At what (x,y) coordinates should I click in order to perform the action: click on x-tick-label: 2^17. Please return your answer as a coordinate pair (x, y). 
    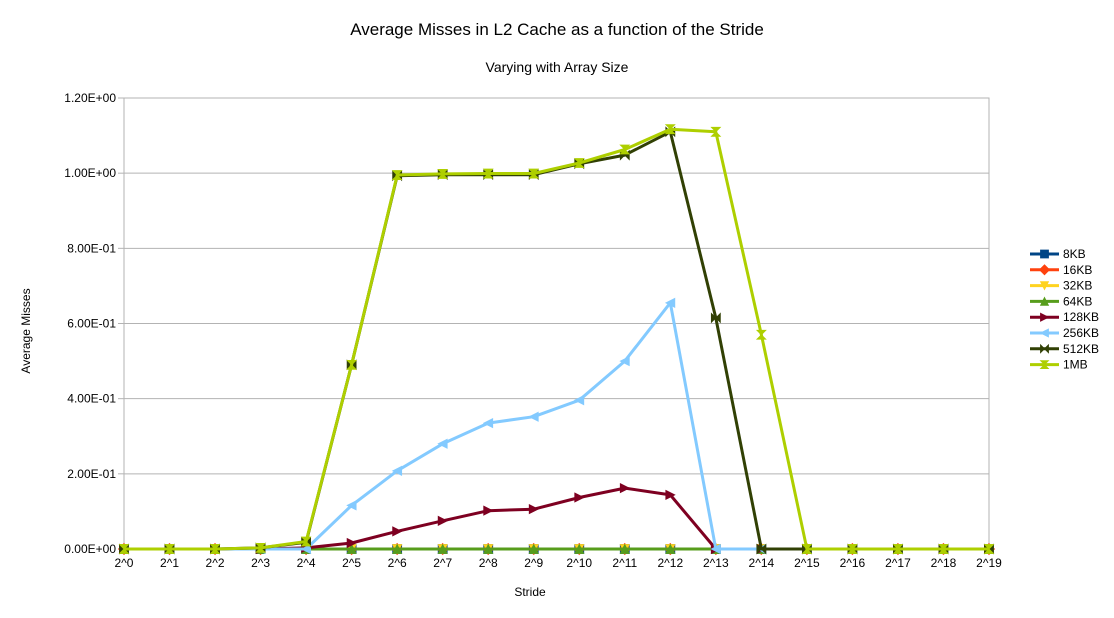
    Looking at the image, I should click on (898, 563).